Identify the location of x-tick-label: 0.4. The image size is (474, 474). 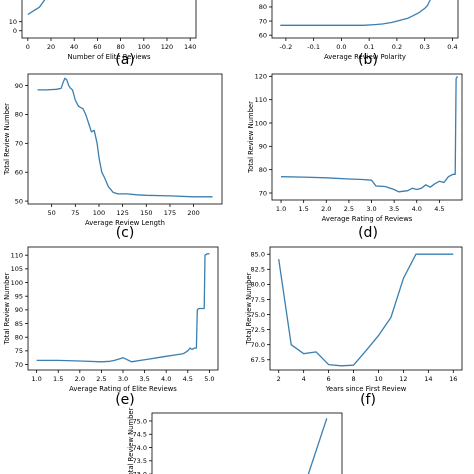
(452, 47).